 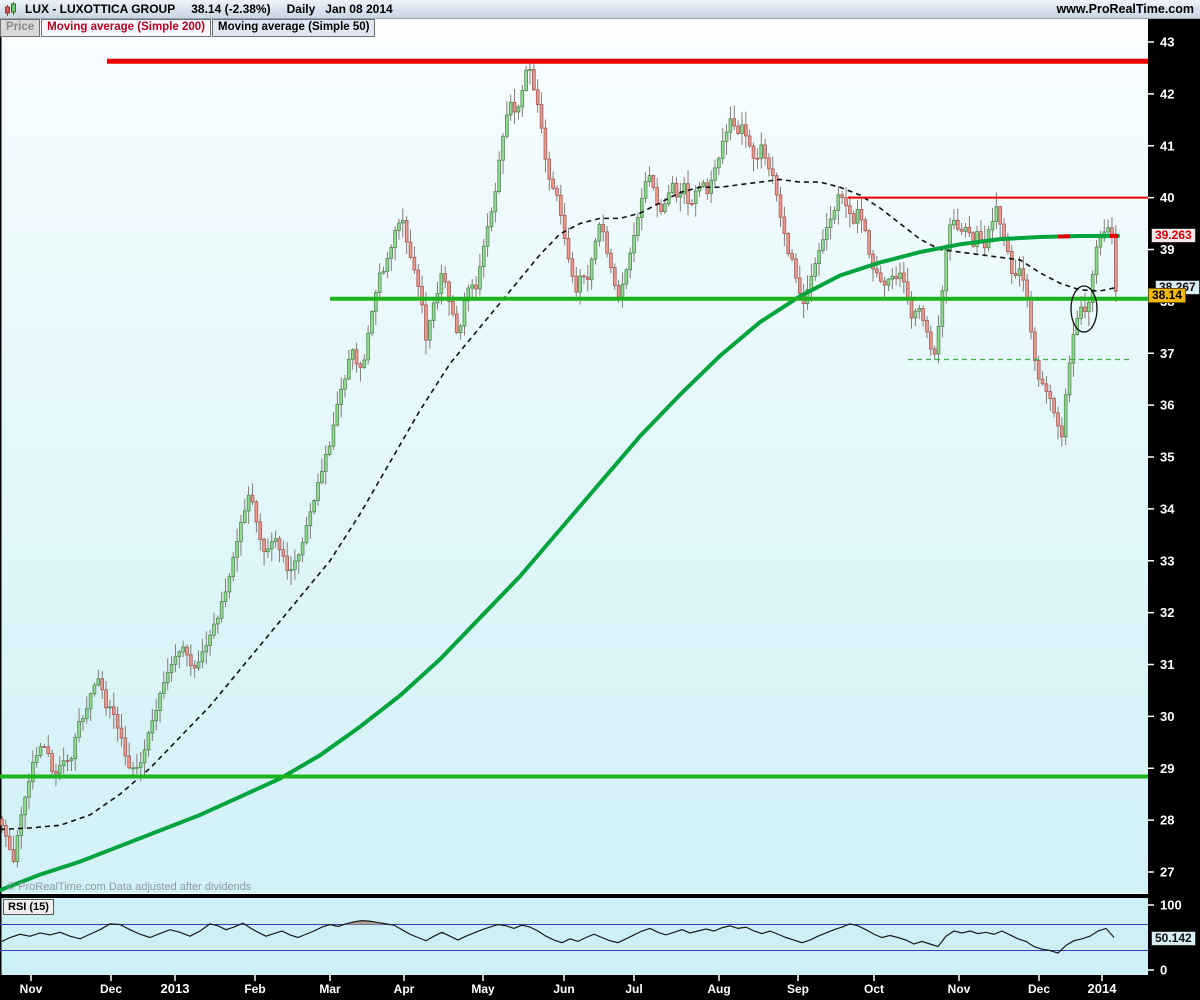 What do you see at coordinates (294, 28) in the screenshot?
I see `tab-moving-average-50: Moving average (Simple 50)` at bounding box center [294, 28].